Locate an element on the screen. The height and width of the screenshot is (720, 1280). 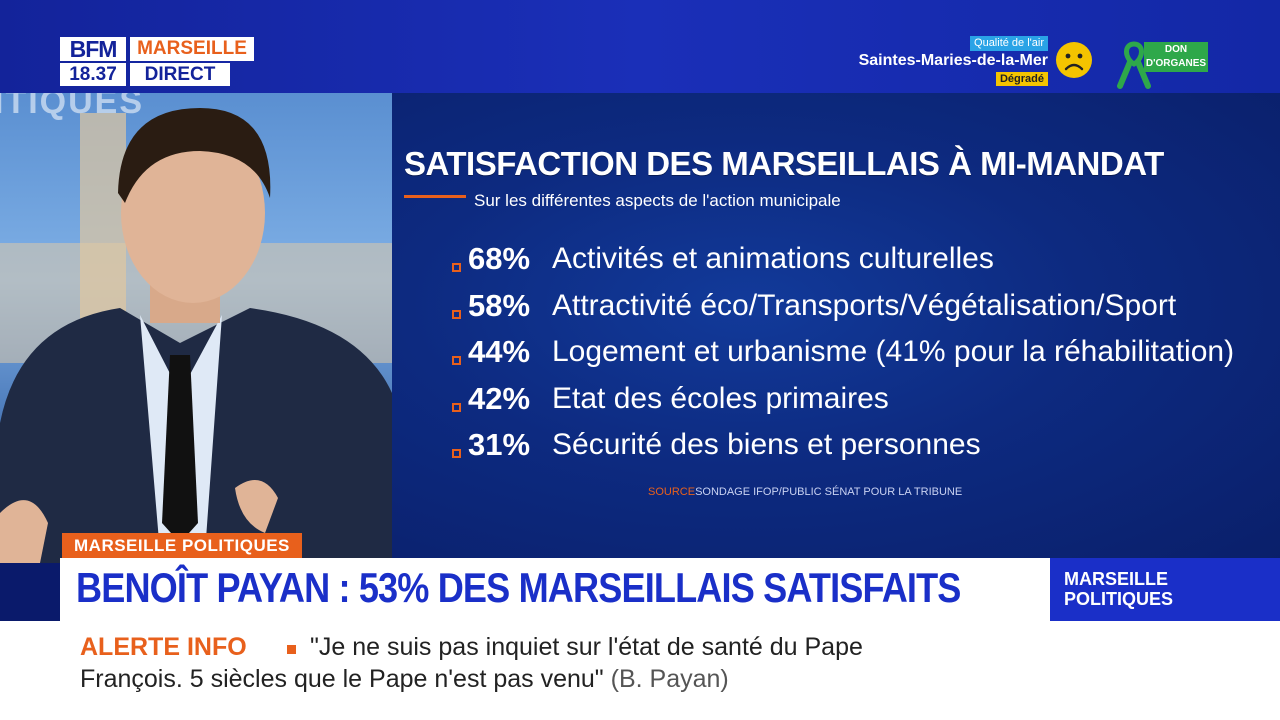
clock: 18.37 is located at coordinates (93, 74).